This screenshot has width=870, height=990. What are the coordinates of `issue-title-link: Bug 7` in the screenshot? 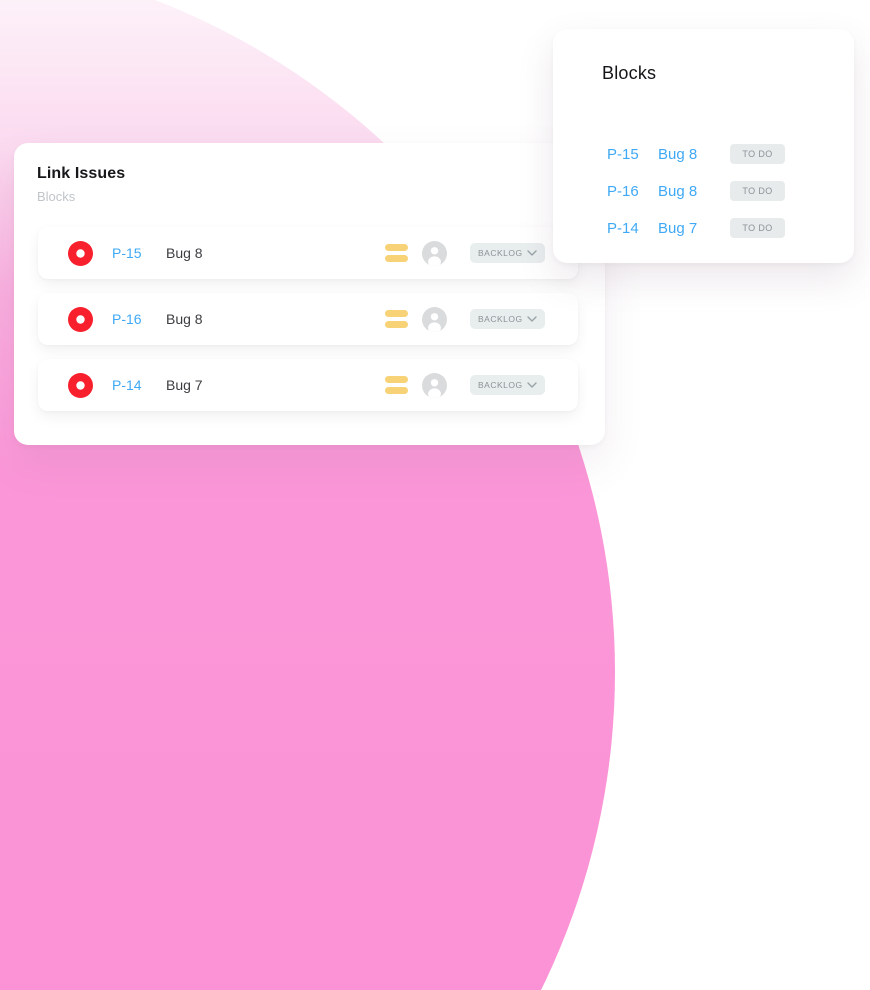 It's located at (678, 228).